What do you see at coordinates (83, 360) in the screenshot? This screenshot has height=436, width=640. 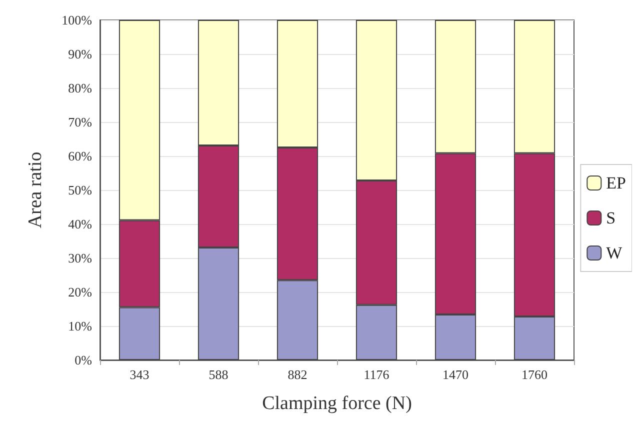 I see `y-tick-label: 0%` at bounding box center [83, 360].